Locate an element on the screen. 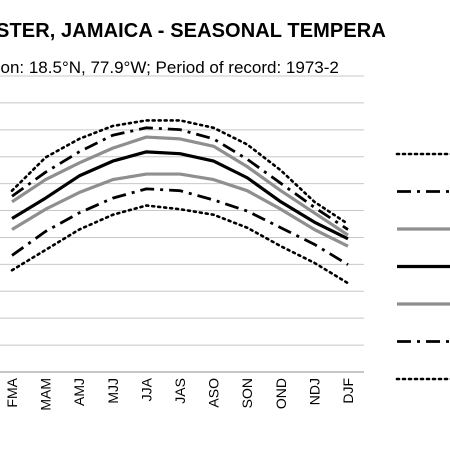 The height and width of the screenshot is (450, 450). x-tick-label: SON is located at coordinates (247, 393).